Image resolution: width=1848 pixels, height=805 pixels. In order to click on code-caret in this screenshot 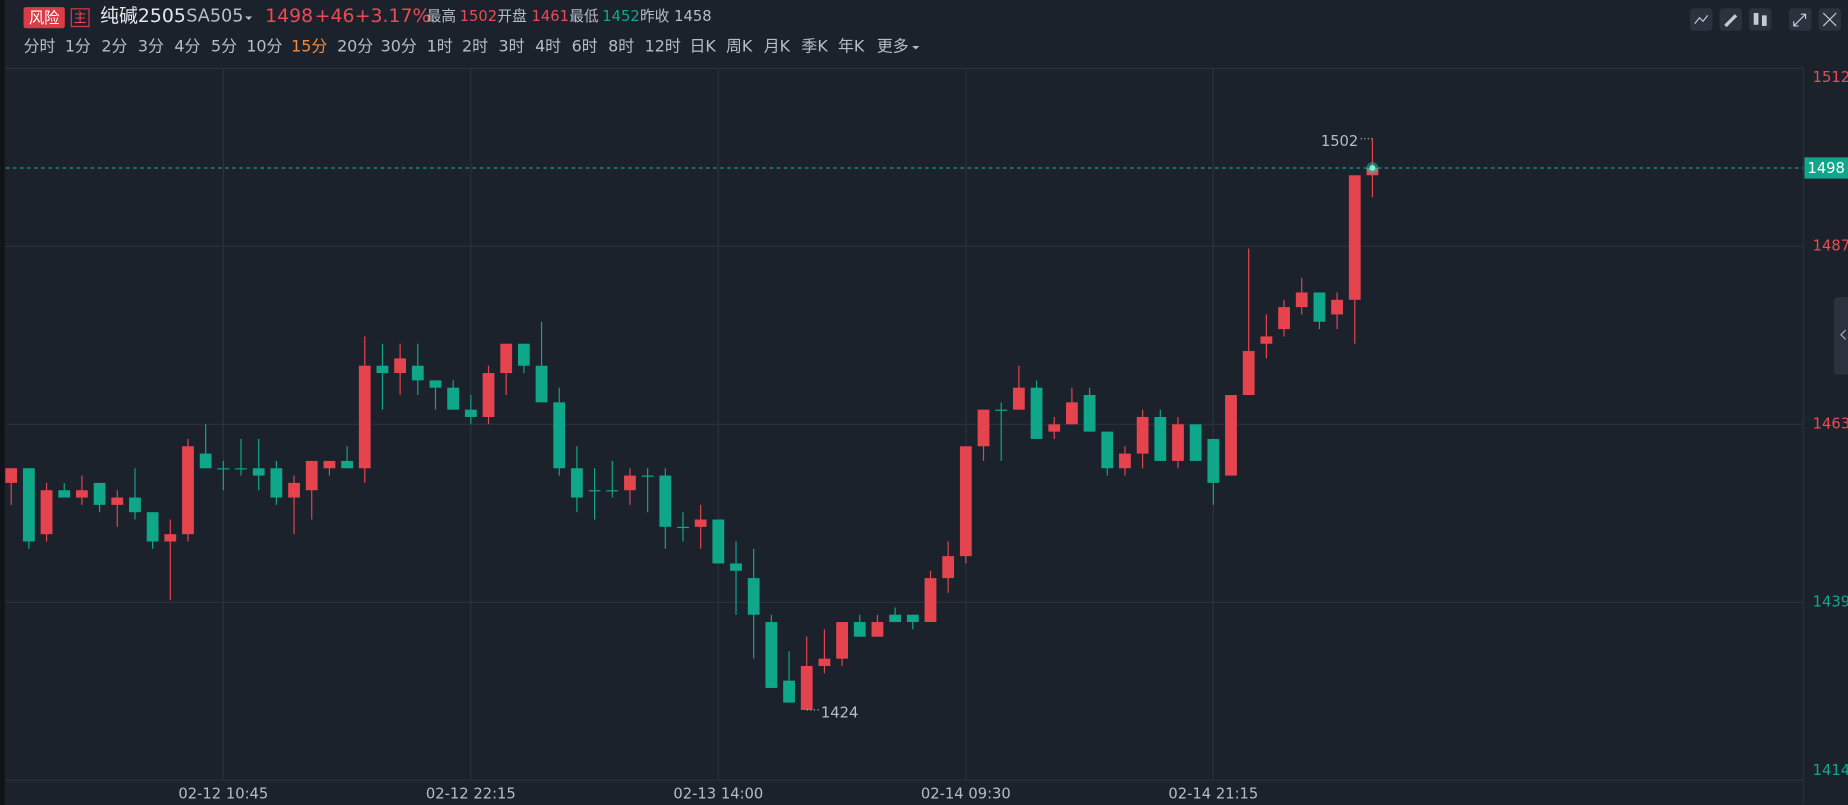, I will do `click(249, 18)`.